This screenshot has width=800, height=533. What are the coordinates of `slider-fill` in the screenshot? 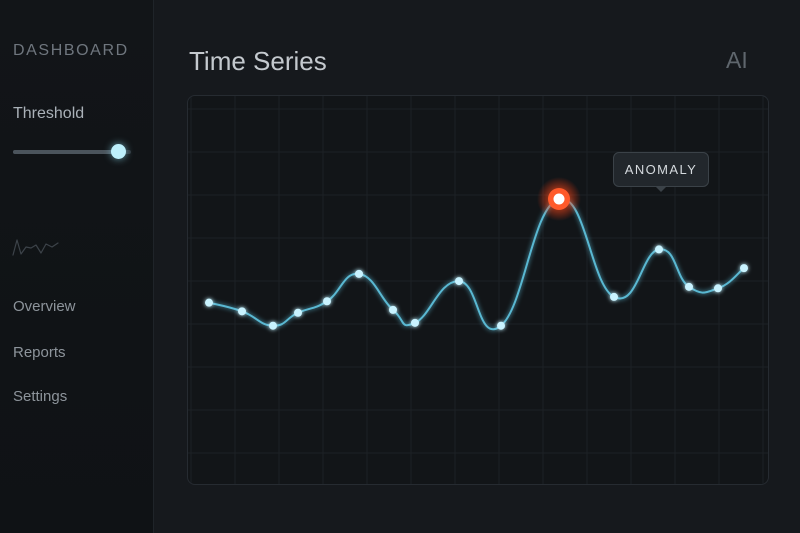 It's located at (66, 152).